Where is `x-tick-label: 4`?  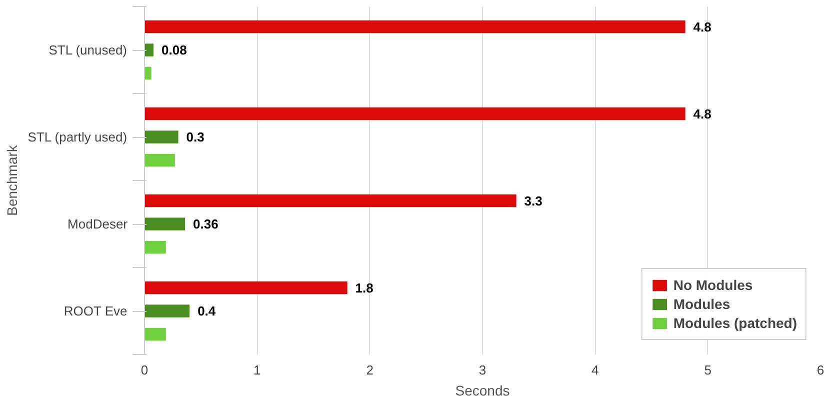 x-tick-label: 4 is located at coordinates (595, 370).